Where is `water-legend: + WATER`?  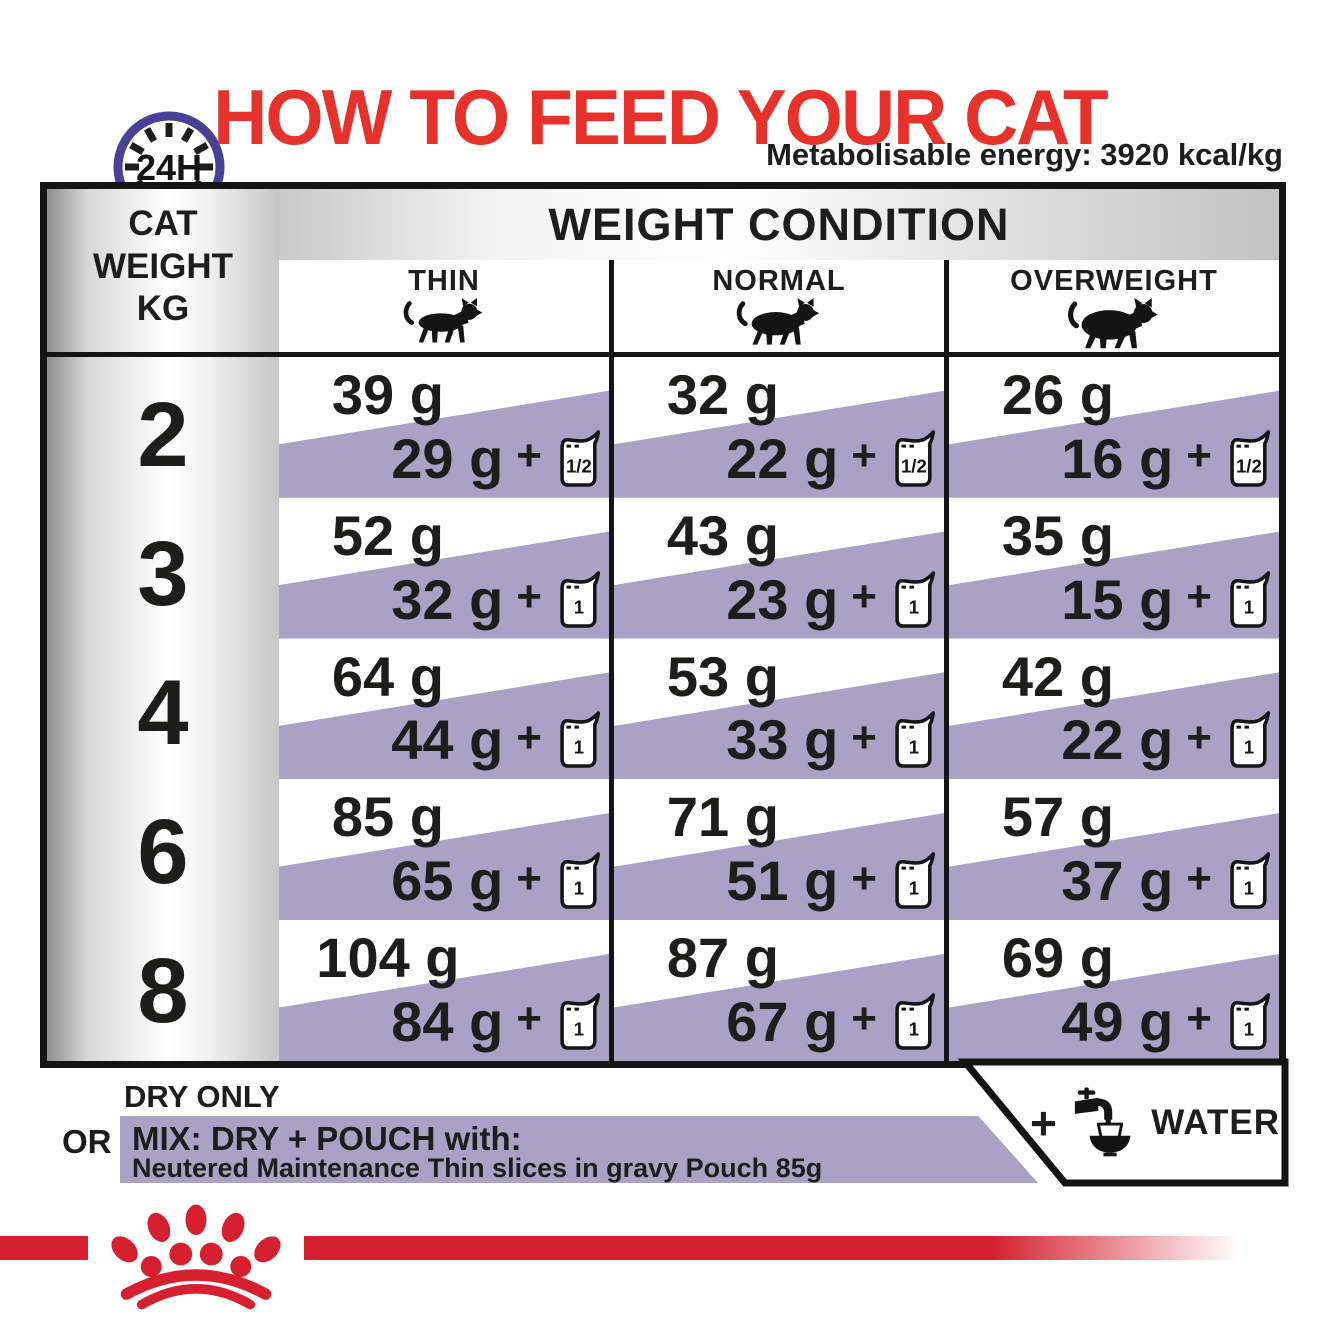 water-legend: + WATER is located at coordinates (1155, 1123).